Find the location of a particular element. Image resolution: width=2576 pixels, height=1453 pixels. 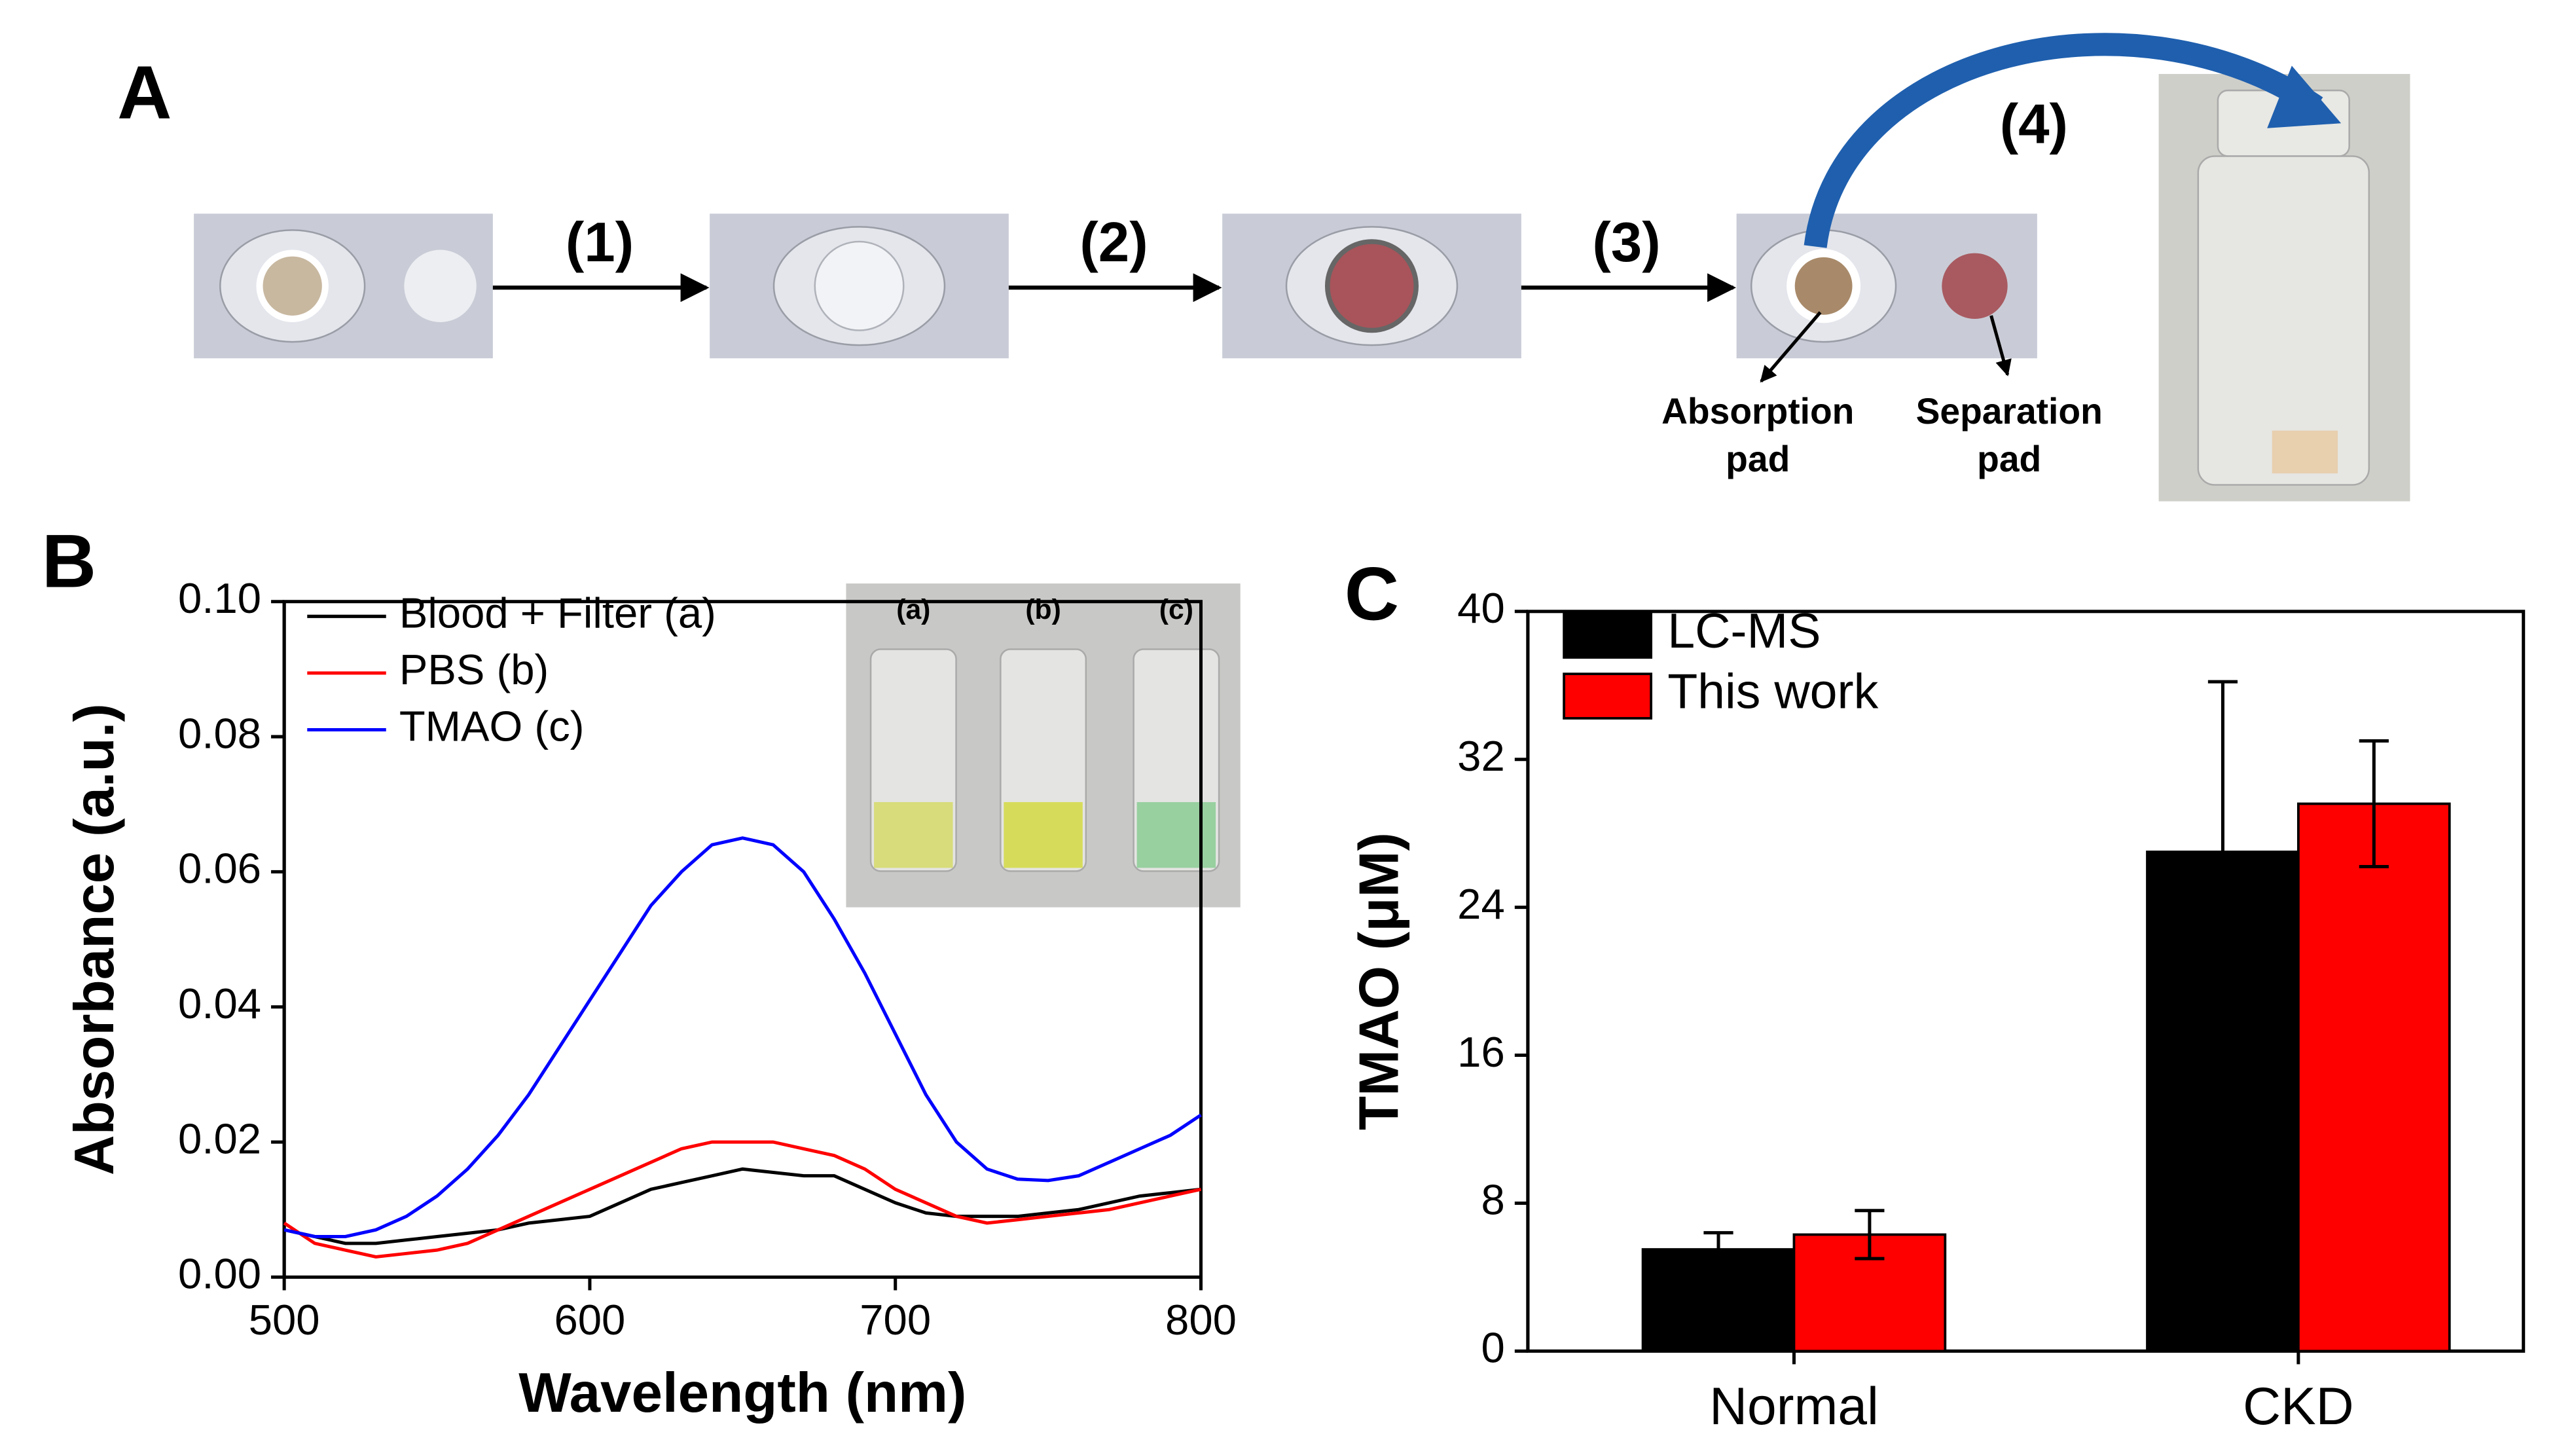

y-tick-label: 16 is located at coordinates (1481, 1052).